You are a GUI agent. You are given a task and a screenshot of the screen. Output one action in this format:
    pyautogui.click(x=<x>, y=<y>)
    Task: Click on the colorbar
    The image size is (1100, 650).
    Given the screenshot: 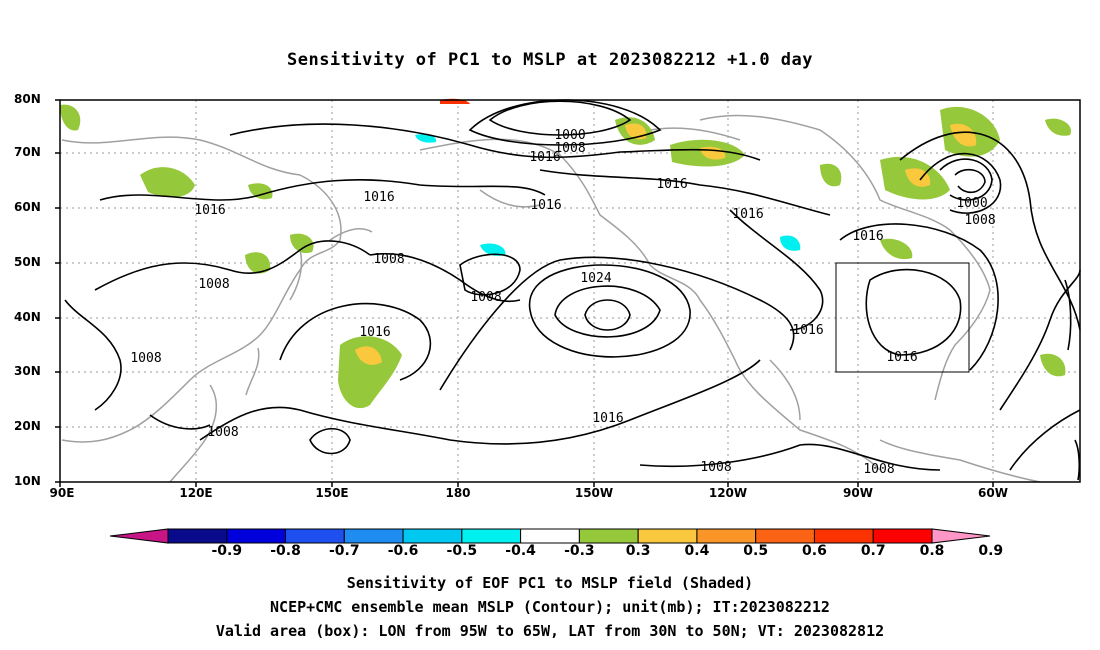 What is the action you would take?
    pyautogui.click(x=550, y=536)
    